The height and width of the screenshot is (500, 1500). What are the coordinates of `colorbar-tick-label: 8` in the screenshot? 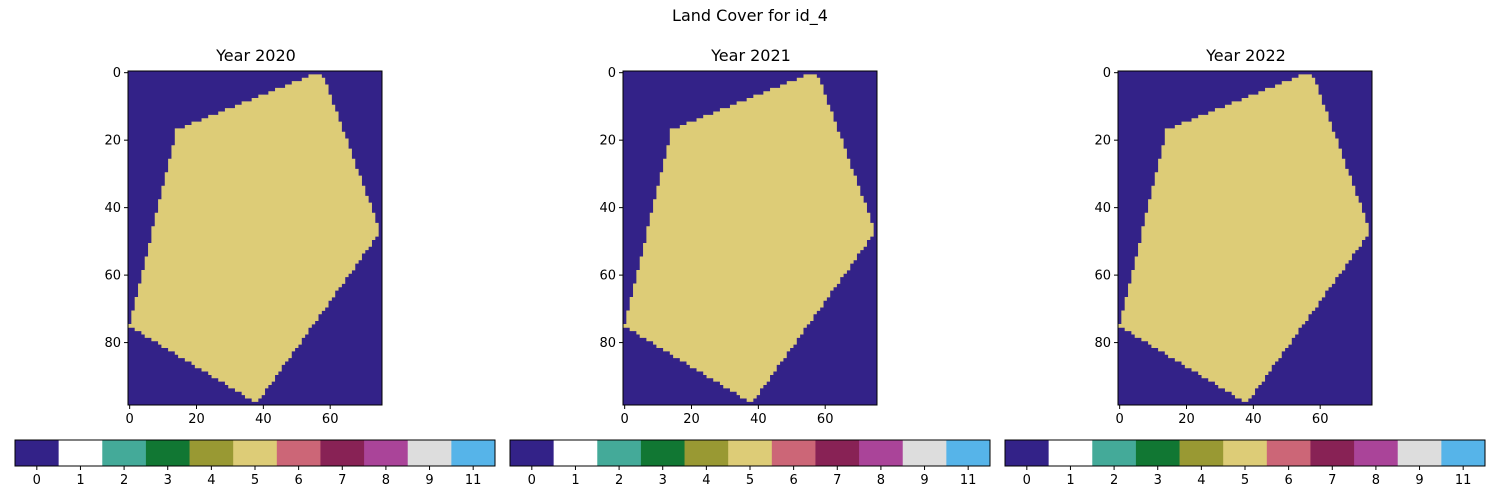 It's located at (386, 480).